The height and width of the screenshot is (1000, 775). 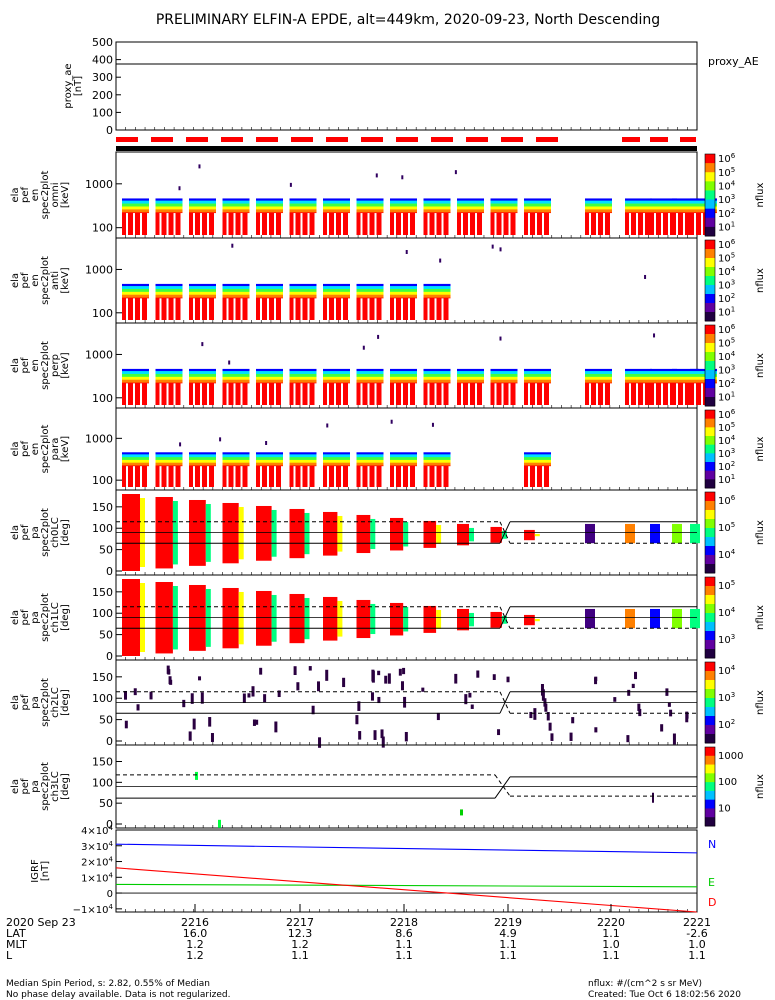 I want to click on x-row-label: 2020 Sep 23, so click(x=41, y=922).